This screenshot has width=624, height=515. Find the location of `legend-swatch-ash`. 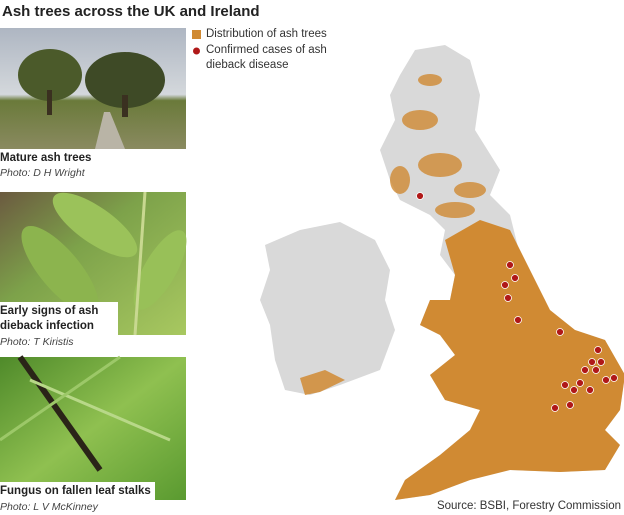

legend-swatch-ash is located at coordinates (196, 34).